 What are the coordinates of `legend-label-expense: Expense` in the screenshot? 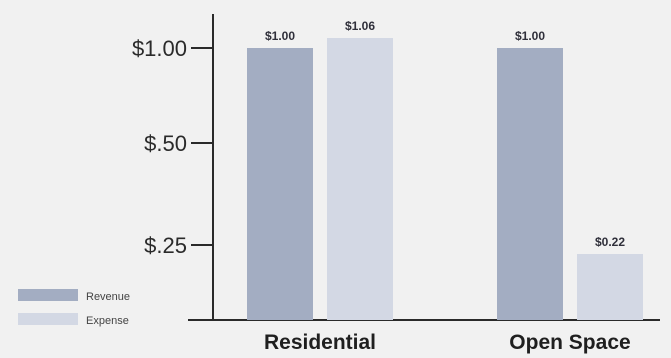 It's located at (107, 321).